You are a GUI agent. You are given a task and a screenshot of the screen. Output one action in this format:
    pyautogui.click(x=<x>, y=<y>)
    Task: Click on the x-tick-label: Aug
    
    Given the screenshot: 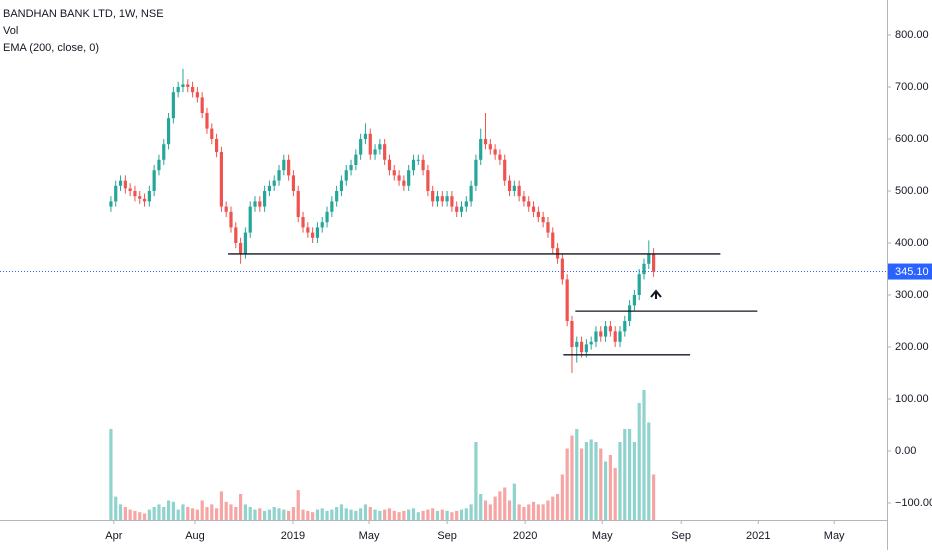 What is the action you would take?
    pyautogui.click(x=195, y=536)
    